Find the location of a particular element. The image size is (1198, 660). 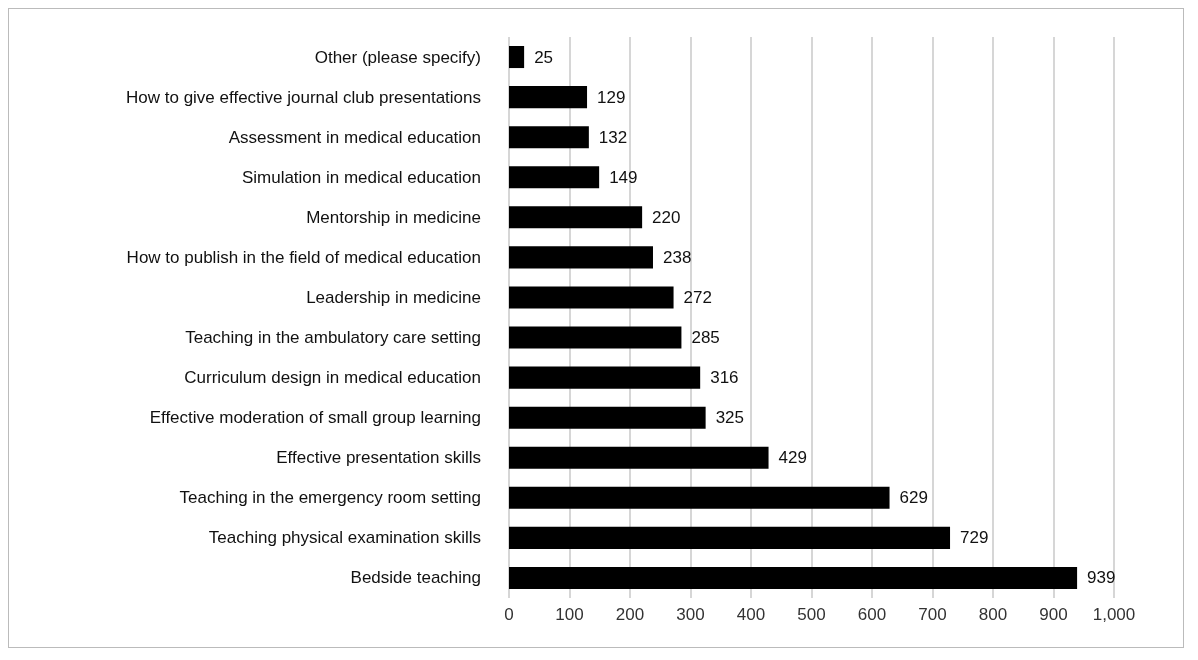

x-tick-label: 400 is located at coordinates (751, 614).